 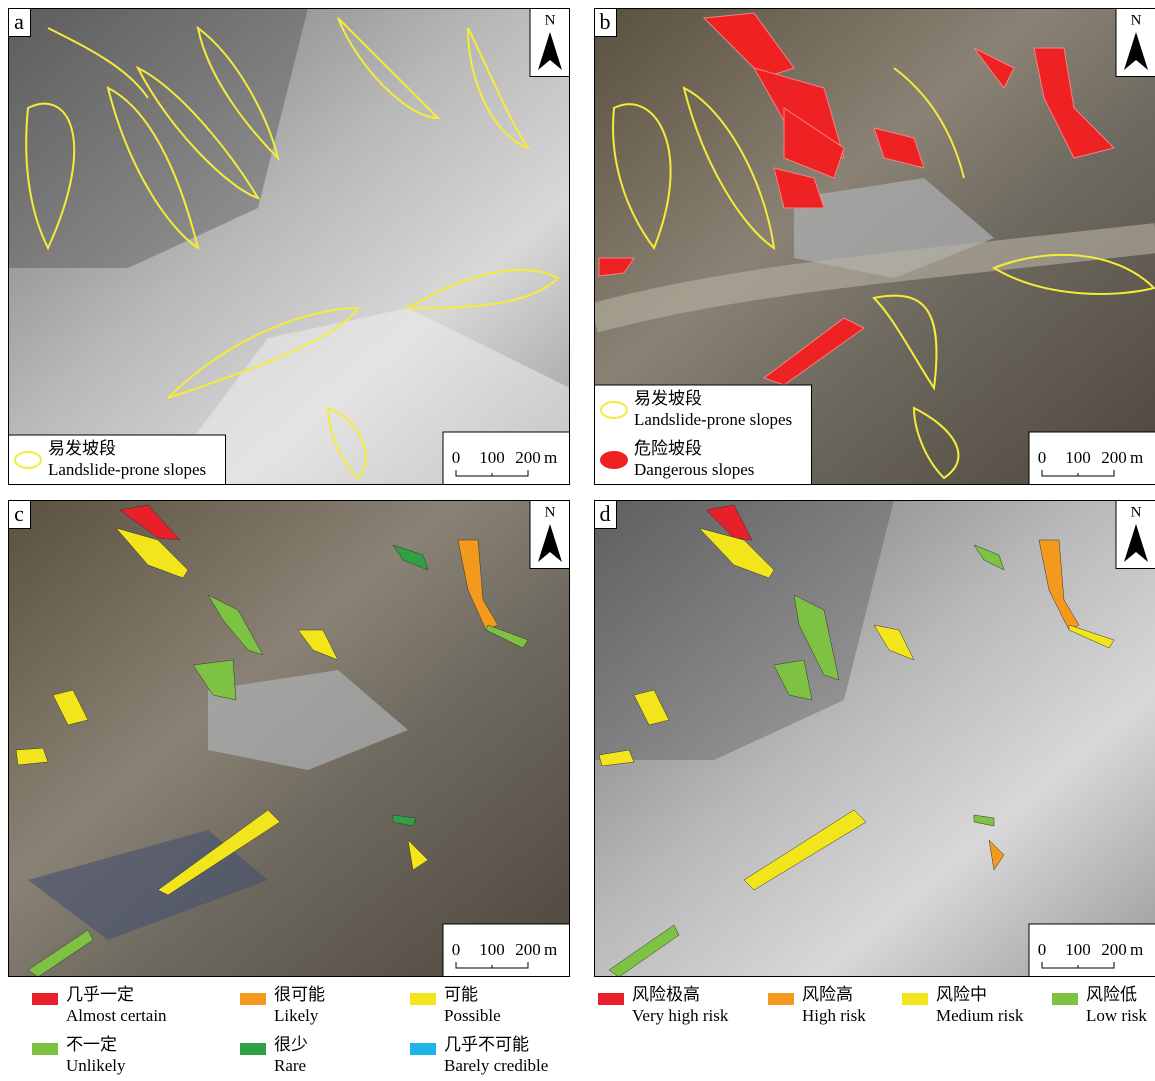 I want to click on valley, so click(x=874, y=278).